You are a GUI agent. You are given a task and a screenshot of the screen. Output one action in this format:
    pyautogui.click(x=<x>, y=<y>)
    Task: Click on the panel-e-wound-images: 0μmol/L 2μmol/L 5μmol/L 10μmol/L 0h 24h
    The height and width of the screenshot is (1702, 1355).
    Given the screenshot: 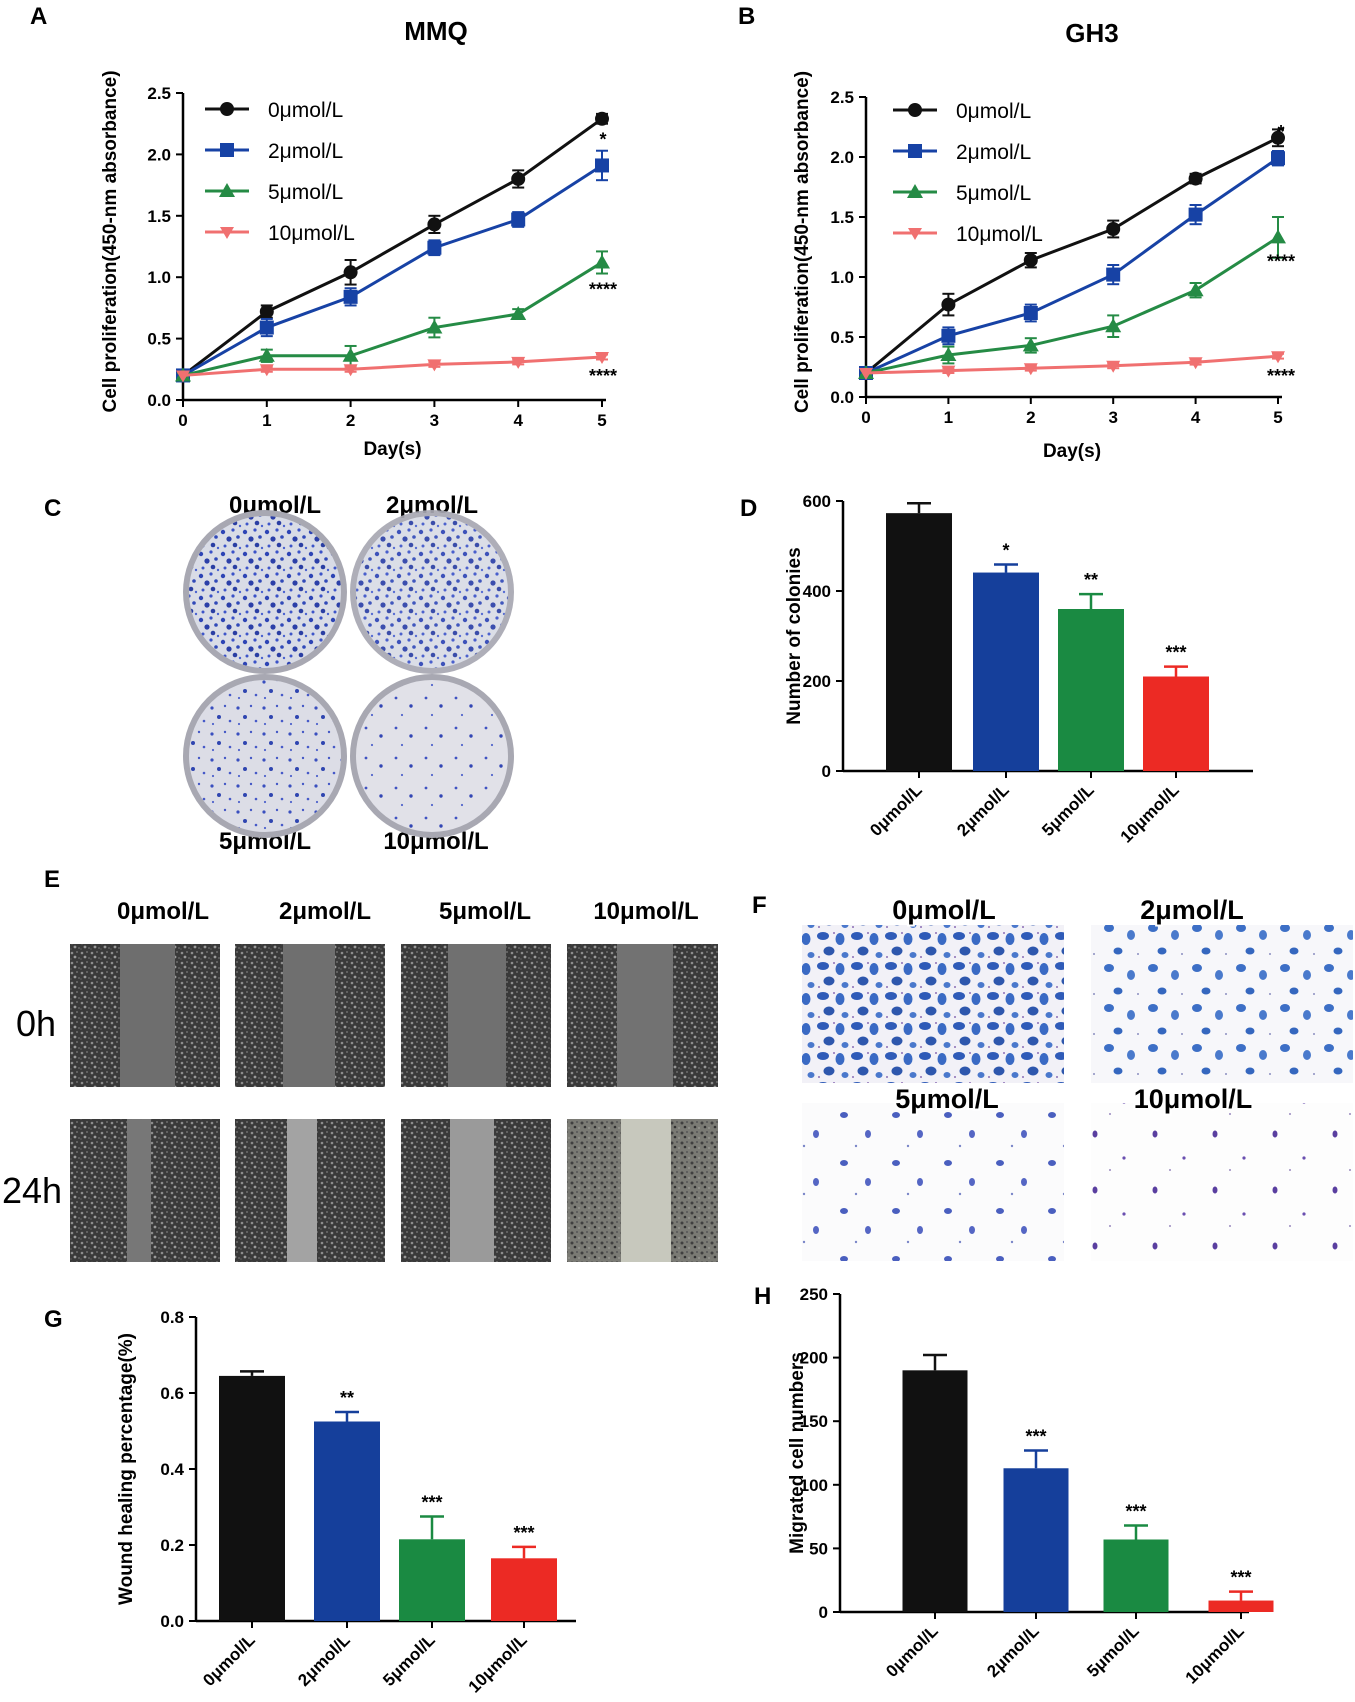 What is the action you would take?
    pyautogui.click(x=360, y=1080)
    